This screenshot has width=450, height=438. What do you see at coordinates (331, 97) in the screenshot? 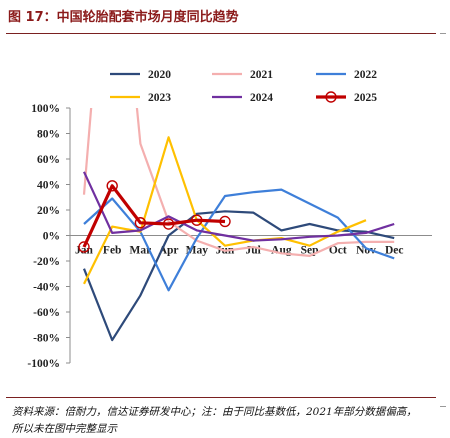
I see `legend-marker-2025` at bounding box center [331, 97].